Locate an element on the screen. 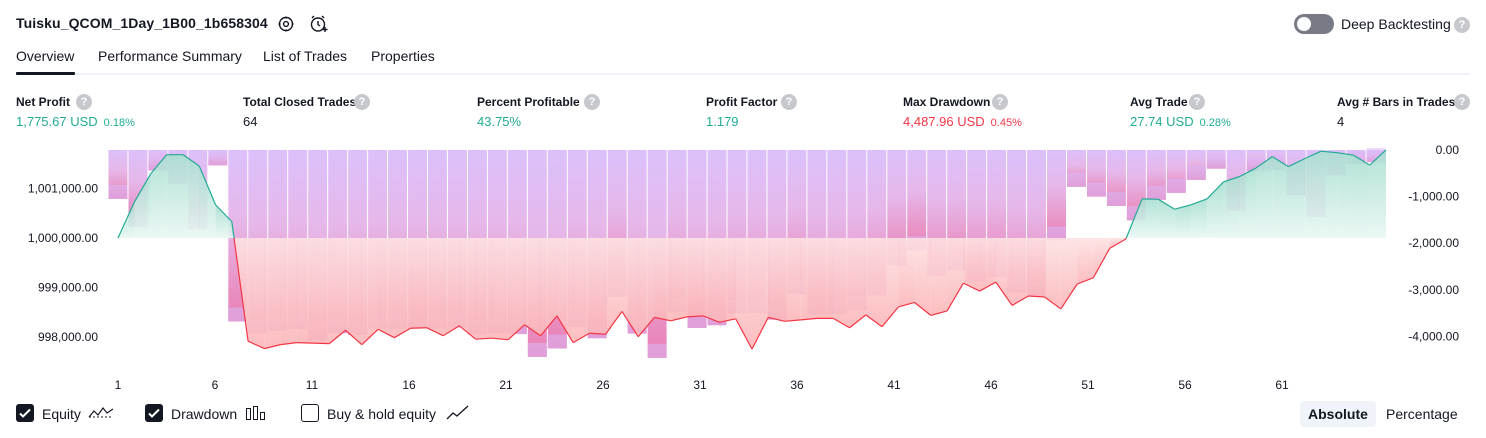 The height and width of the screenshot is (438, 1486). max-drawdown-help-icon: ? is located at coordinates (1000, 102).